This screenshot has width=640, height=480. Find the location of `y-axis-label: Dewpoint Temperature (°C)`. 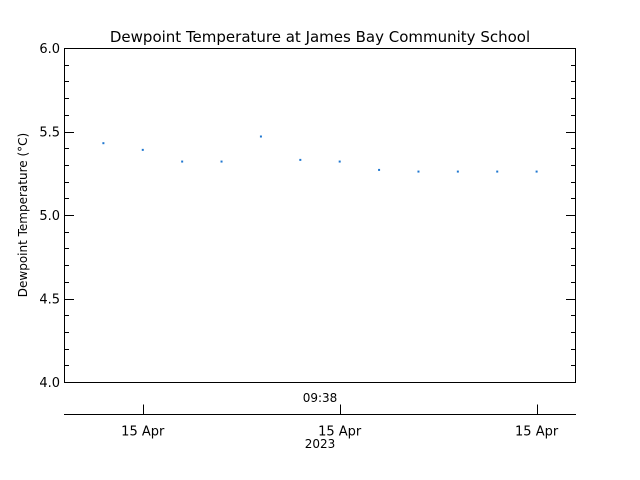

y-axis-label: Dewpoint Temperature (°C) is located at coordinates (23, 215).